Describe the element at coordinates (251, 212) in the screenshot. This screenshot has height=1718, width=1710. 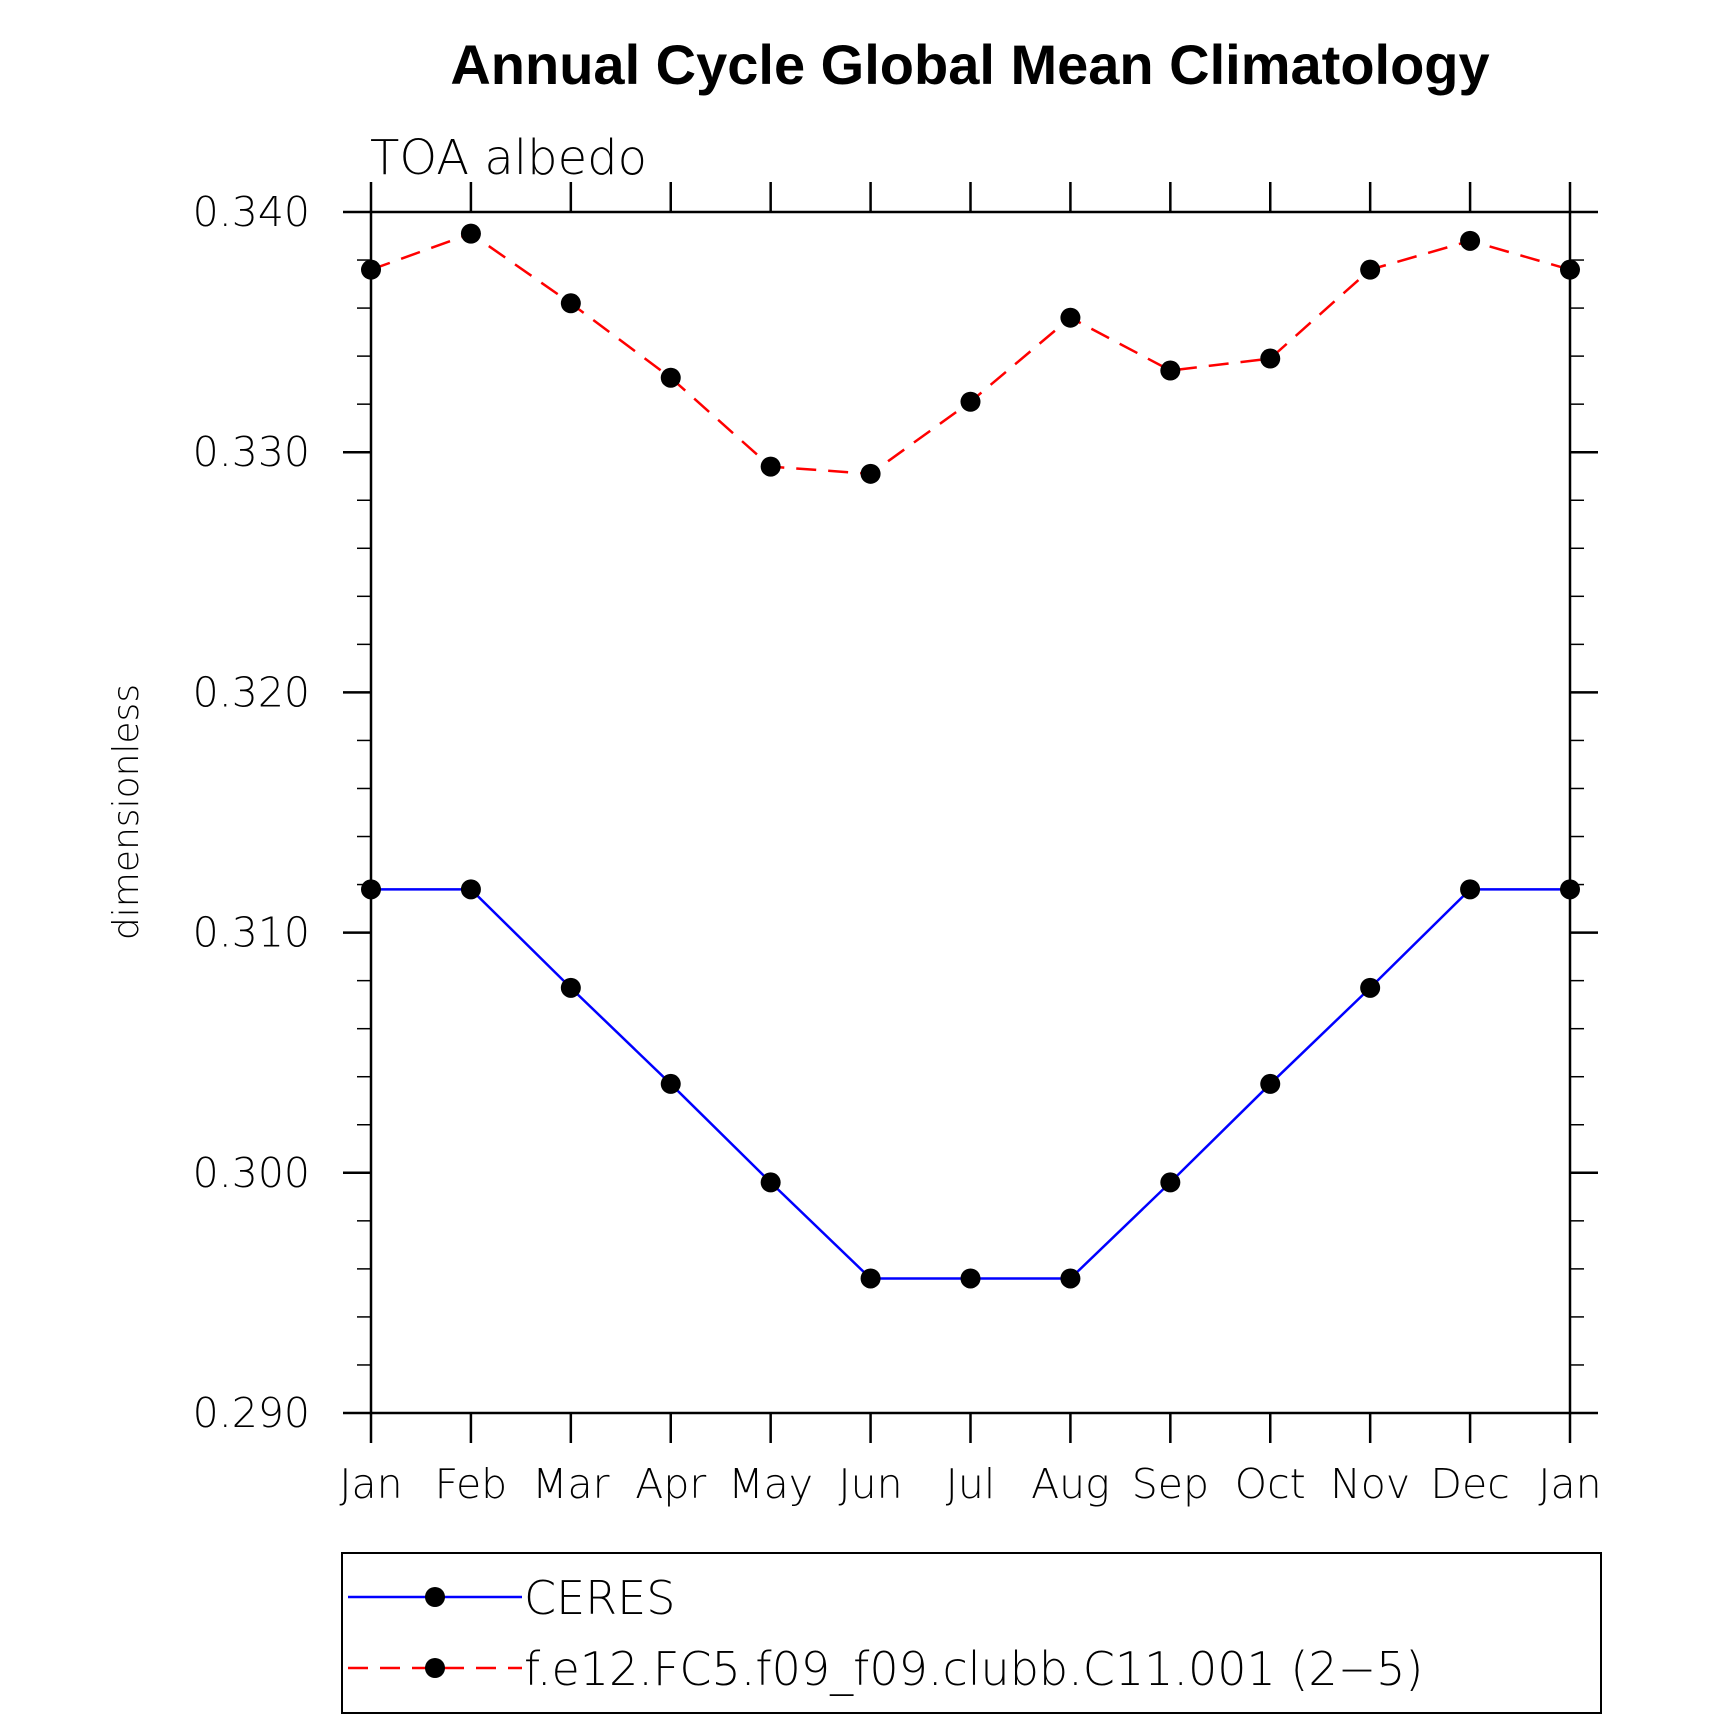
I see `y-tick-label: 0.340` at that location.